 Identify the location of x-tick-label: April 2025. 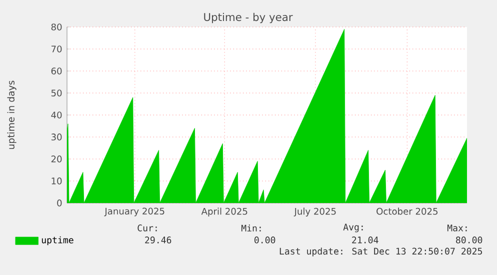
(224, 212).